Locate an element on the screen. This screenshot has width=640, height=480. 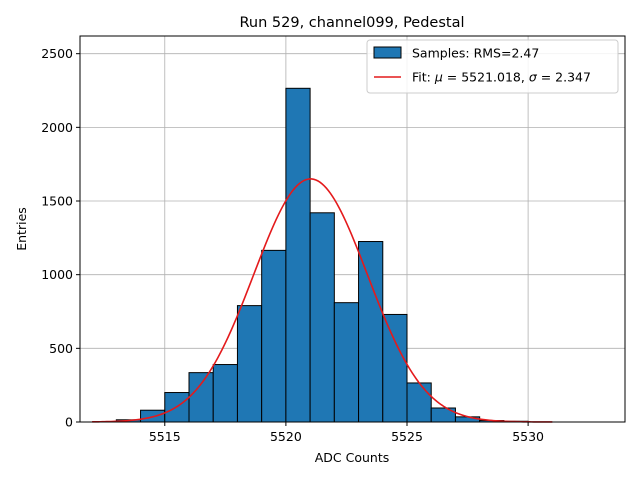
legend-box is located at coordinates (492, 66).